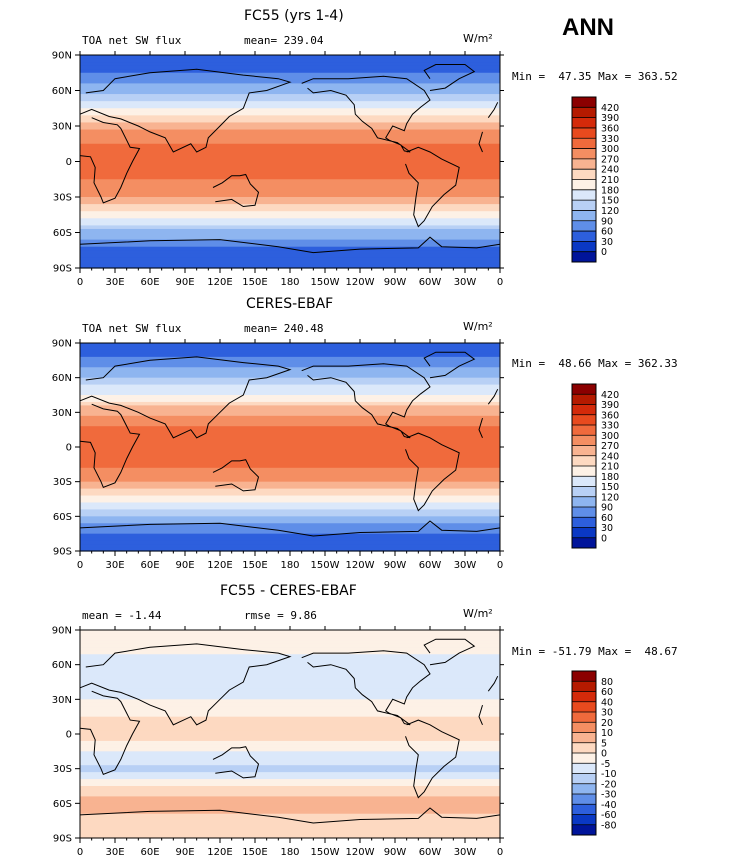  Describe the element at coordinates (588, 27) in the screenshot. I see `season-label: ANN` at that location.